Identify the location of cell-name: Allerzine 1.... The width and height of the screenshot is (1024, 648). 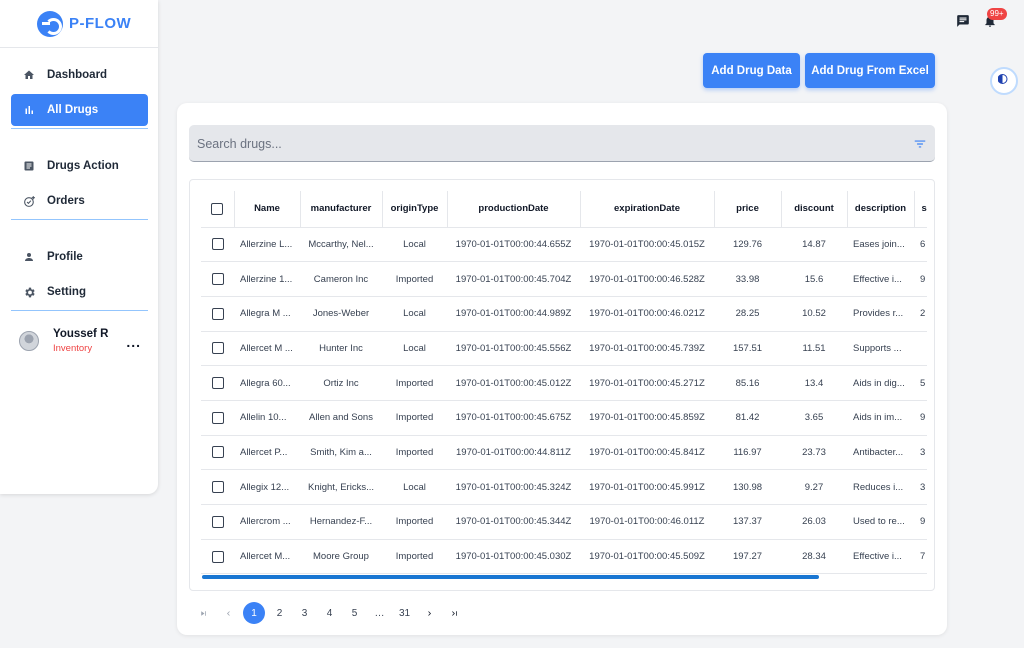
(267, 279).